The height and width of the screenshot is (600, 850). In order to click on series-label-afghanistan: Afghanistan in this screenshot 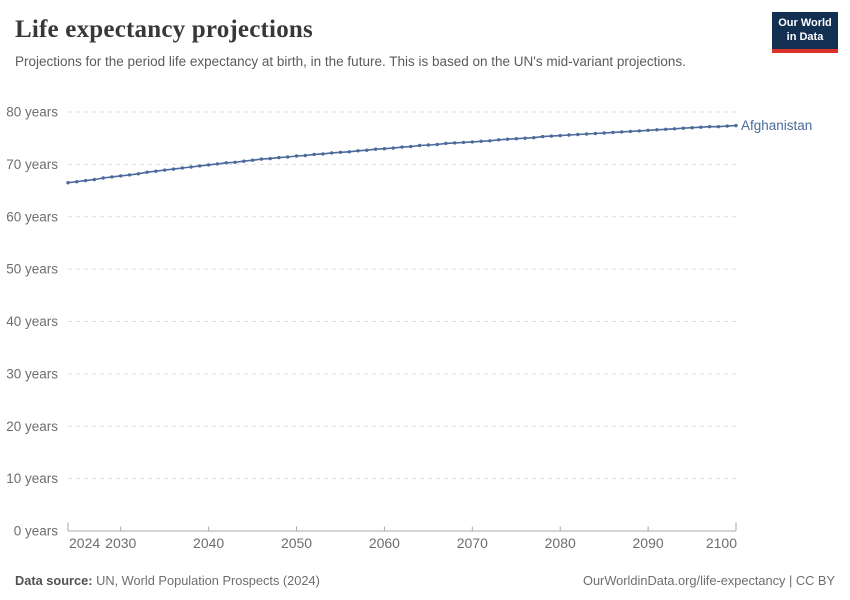, I will do `click(776, 125)`.